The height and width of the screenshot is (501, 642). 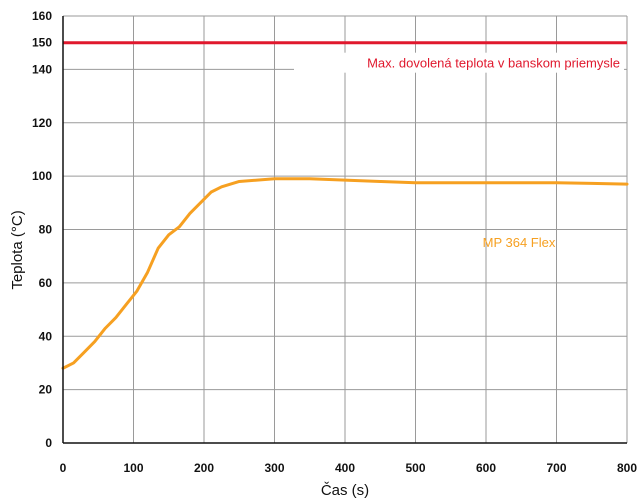 I want to click on y-tick-label: 40, so click(x=46, y=336).